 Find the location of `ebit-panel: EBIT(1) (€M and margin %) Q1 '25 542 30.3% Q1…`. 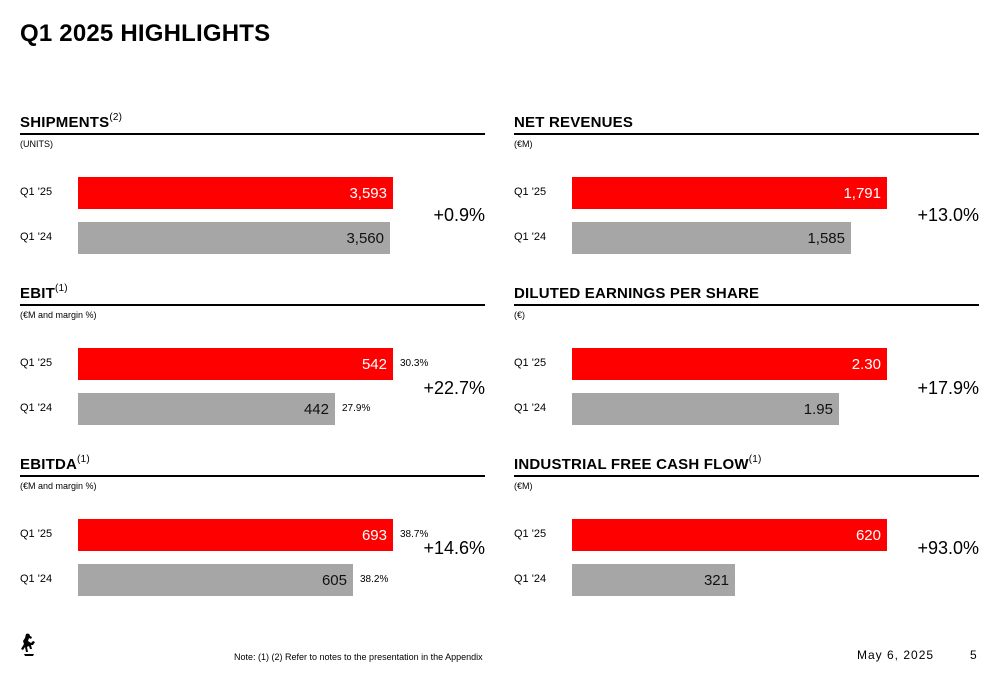

ebit-panel: EBIT(1) (€M and margin %) Q1 '25 542 30.3% Q1… is located at coordinates (252, 366).